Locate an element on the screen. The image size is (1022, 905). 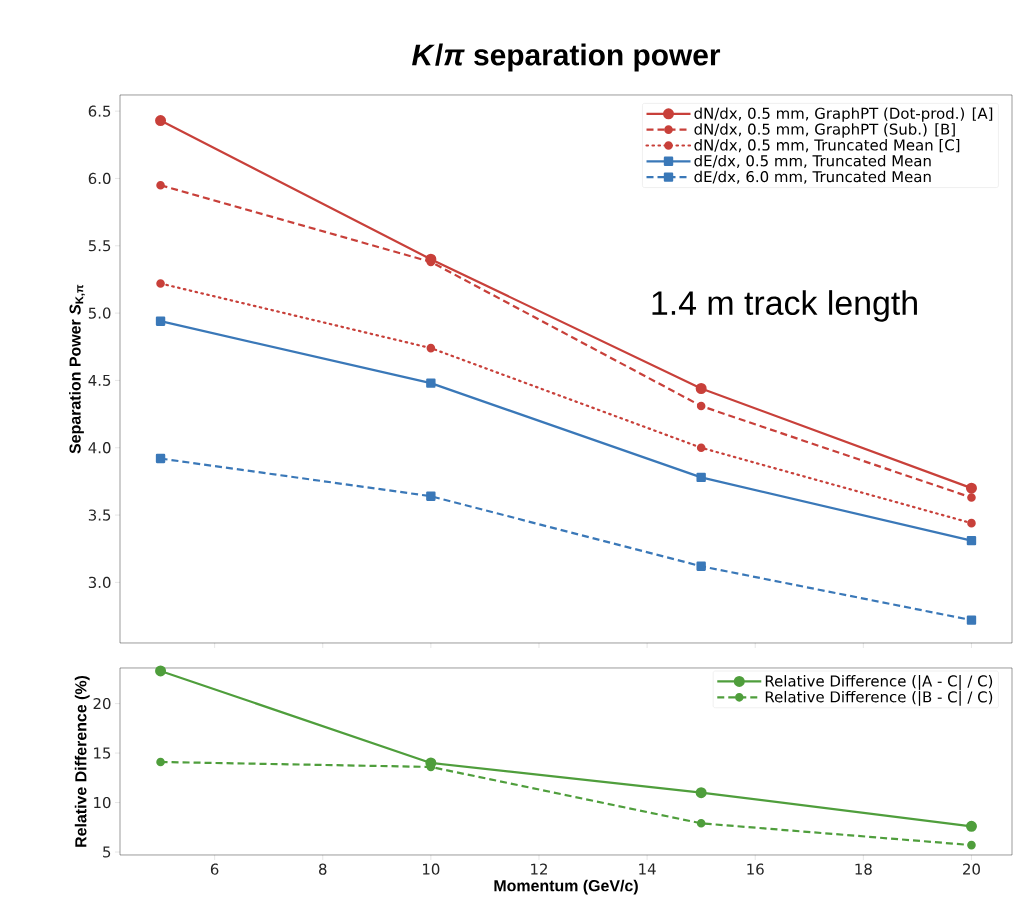
x-tick-label: 20 is located at coordinates (971, 869).